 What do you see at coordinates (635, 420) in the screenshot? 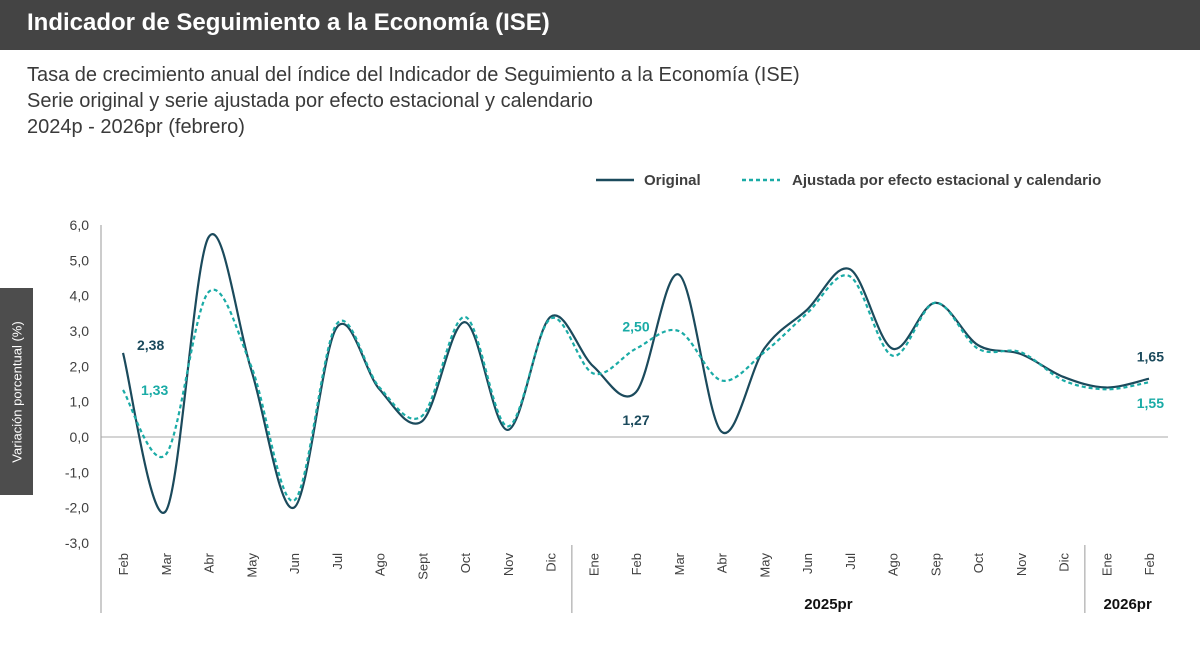
I see `data-label: 1,27` at bounding box center [635, 420].